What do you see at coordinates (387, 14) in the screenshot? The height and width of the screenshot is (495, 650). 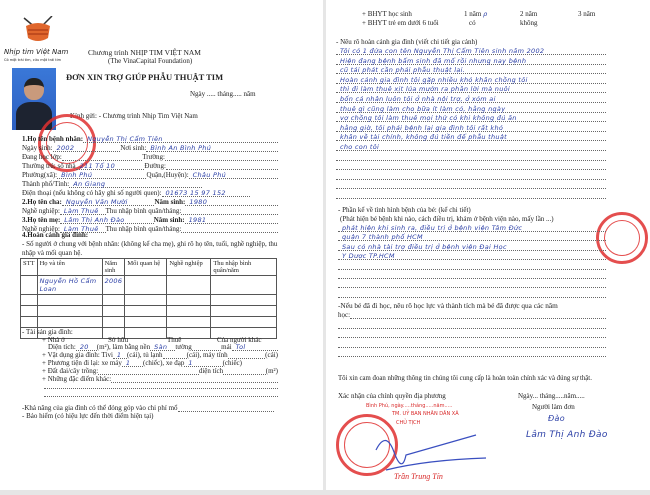 I see `label: + BHYT học sinh` at bounding box center [387, 14].